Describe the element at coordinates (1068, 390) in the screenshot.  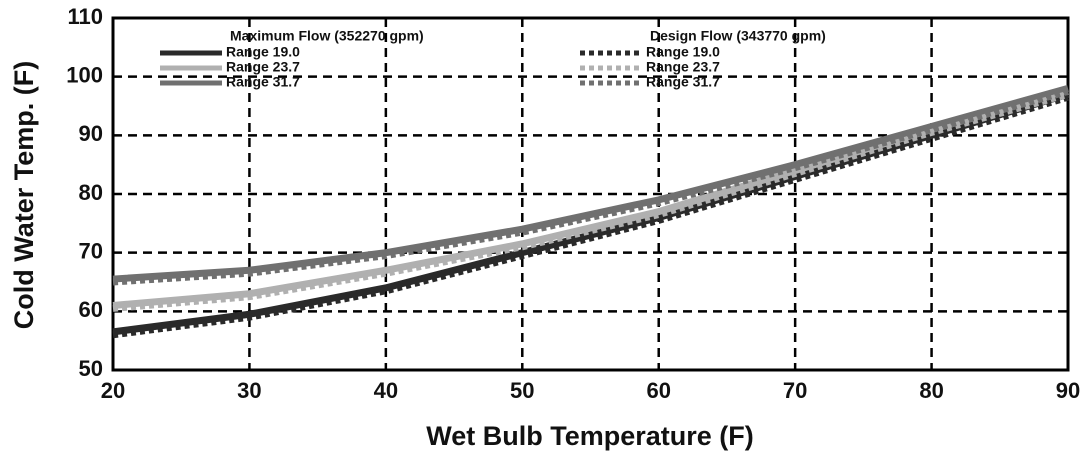
I see `x-tick-label: 90` at that location.